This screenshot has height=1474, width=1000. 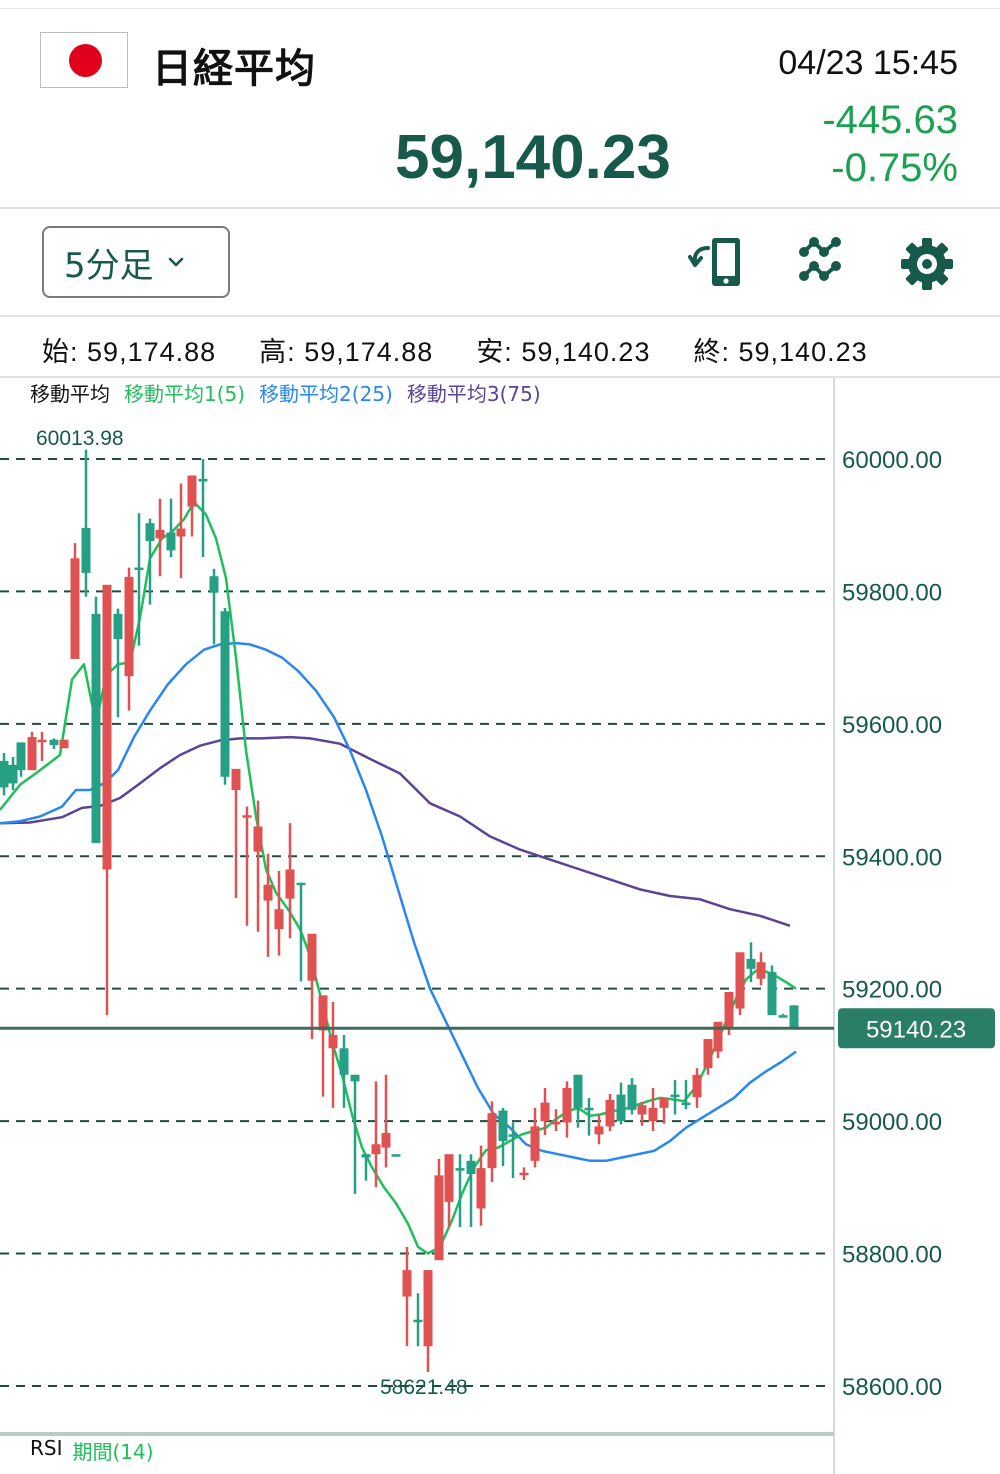 I want to click on svg-text: 58800.00, so click(x=892, y=1255).